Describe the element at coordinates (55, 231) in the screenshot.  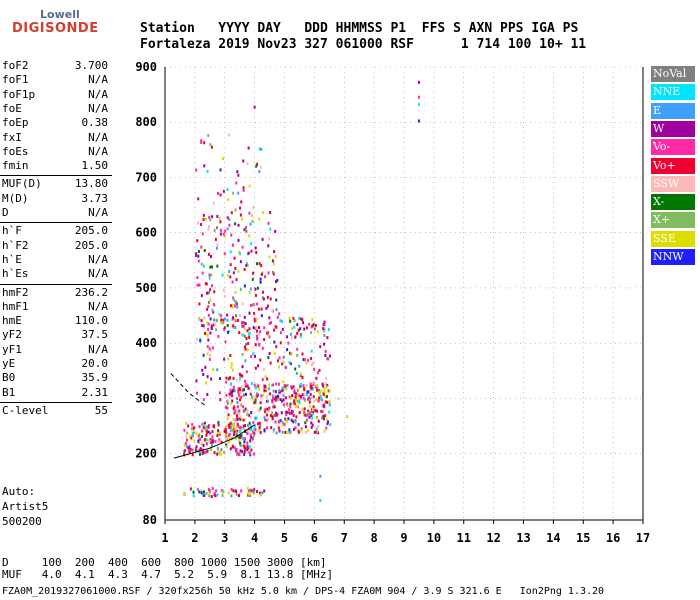
I see `param-row: h`F 205.0` at that location.